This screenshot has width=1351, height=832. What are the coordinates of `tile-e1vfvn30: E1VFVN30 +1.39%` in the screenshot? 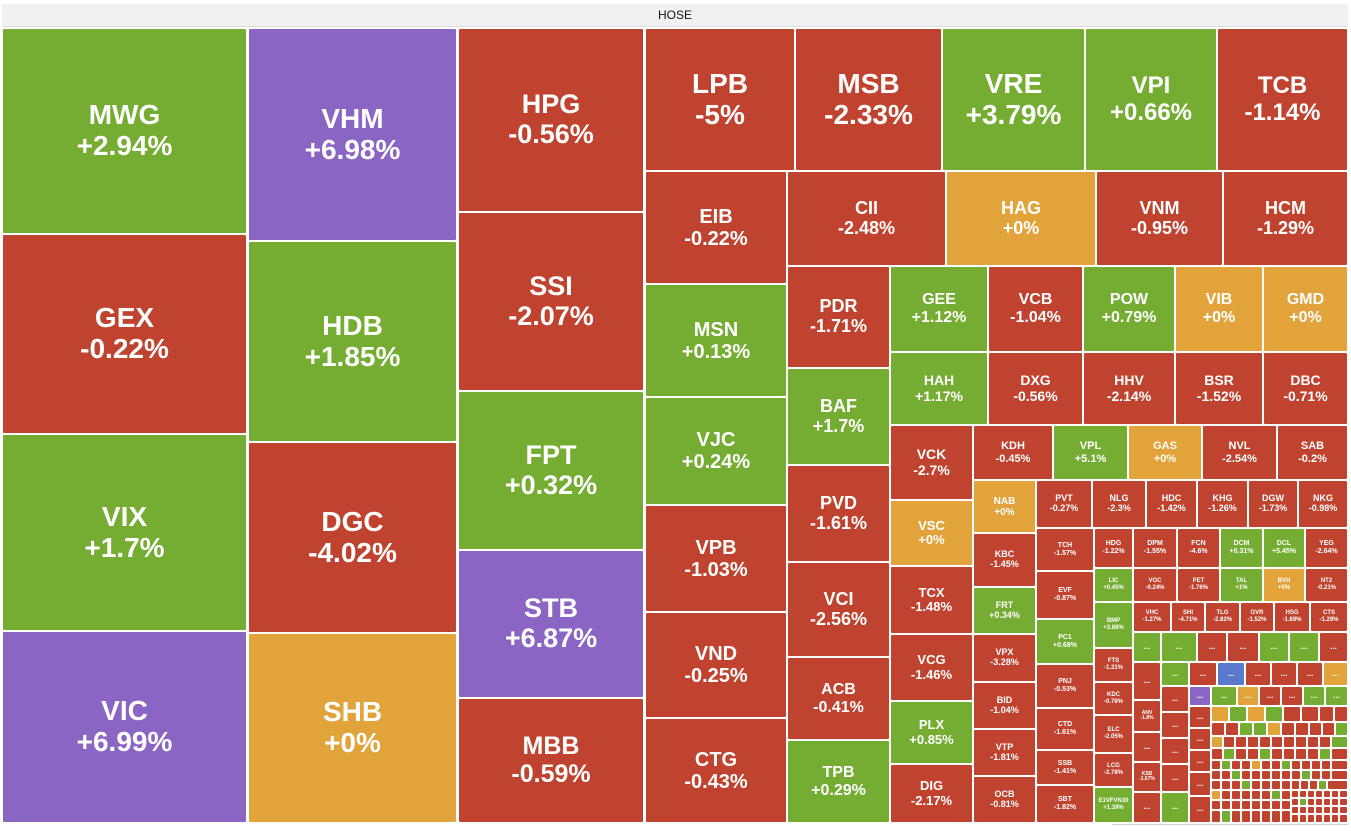 It's located at (1113, 805).